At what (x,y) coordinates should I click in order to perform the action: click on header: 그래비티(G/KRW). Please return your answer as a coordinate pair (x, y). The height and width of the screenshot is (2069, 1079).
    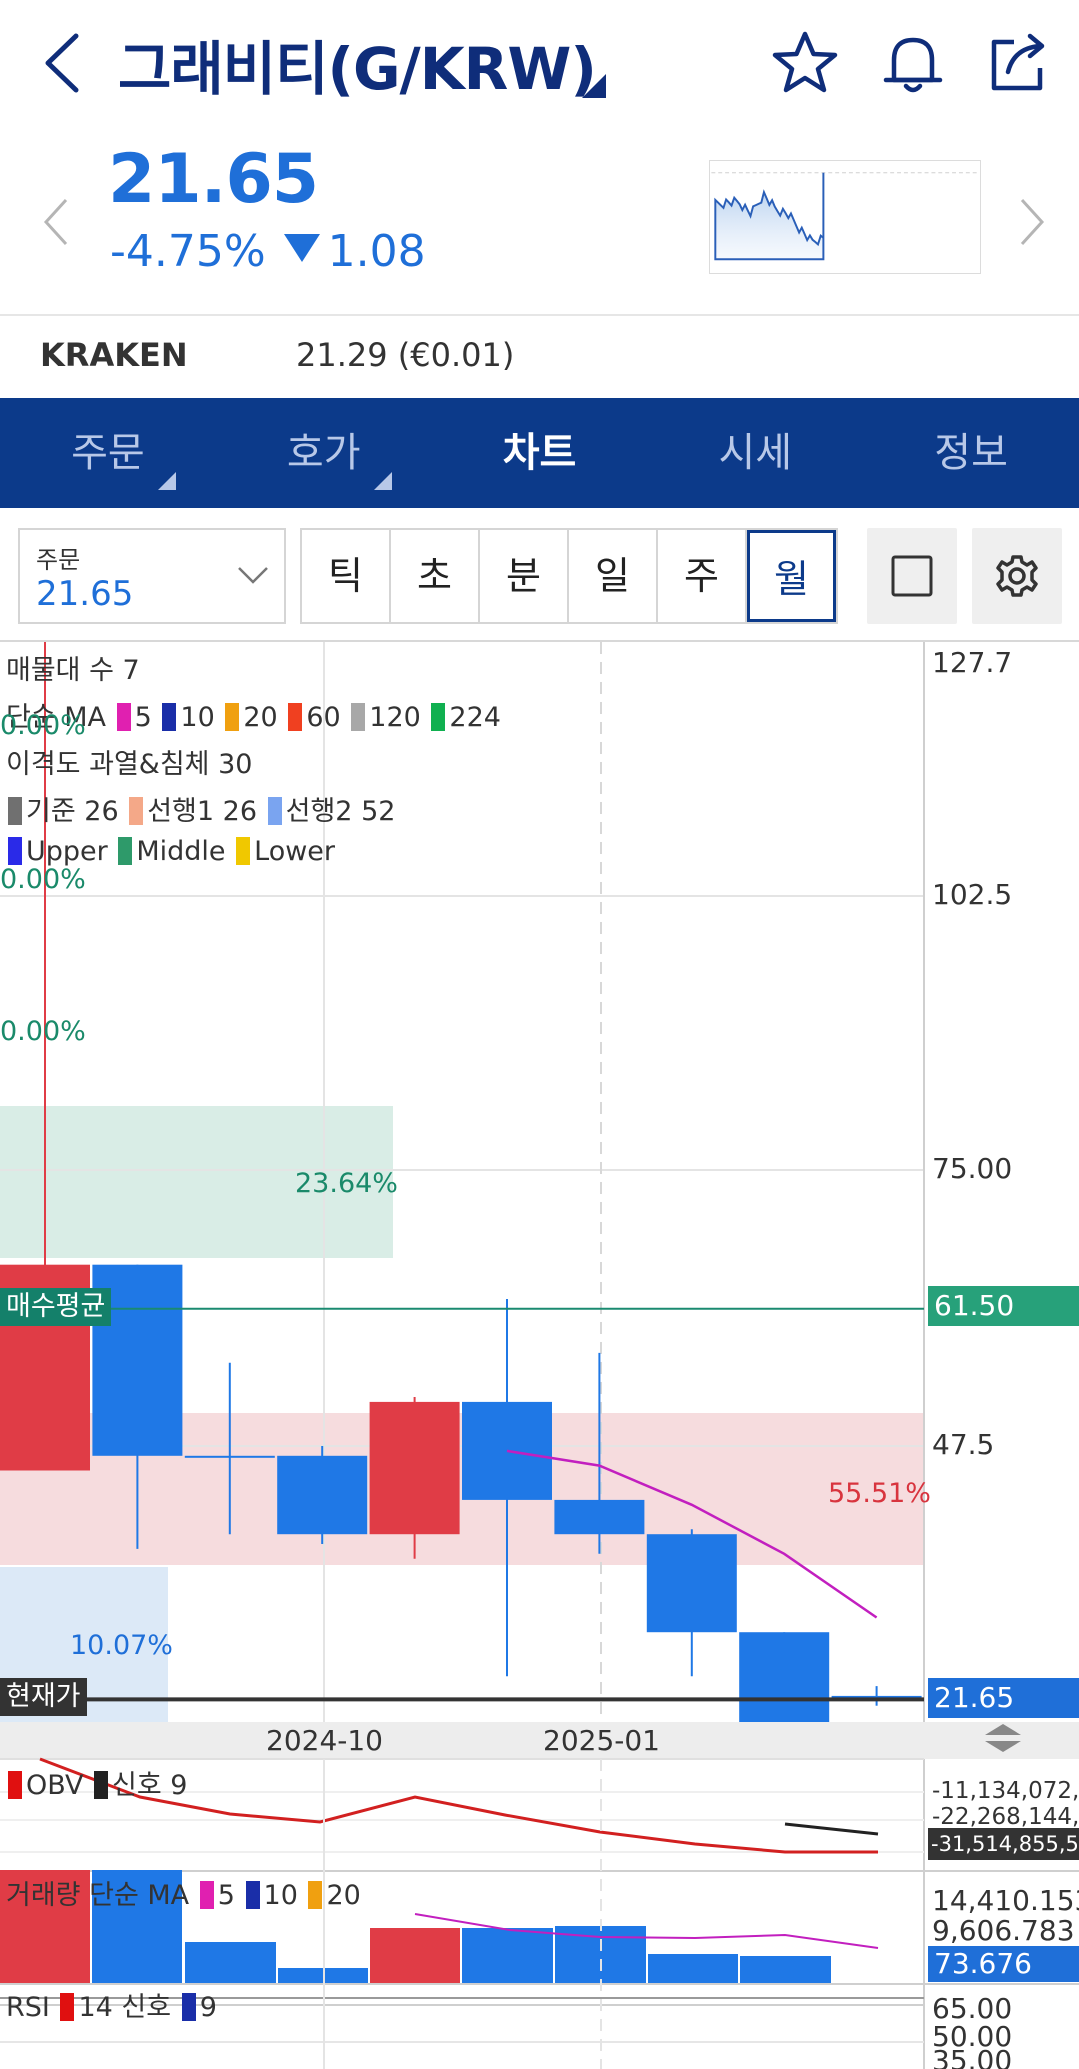
    Looking at the image, I should click on (539, 65).